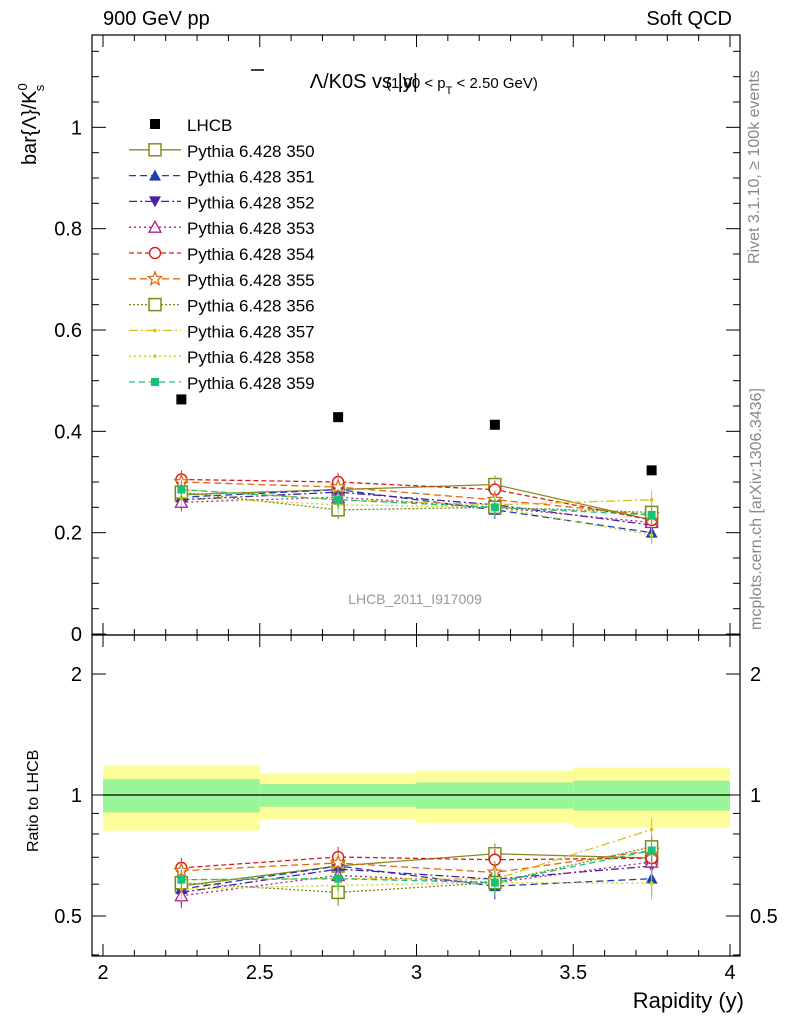 The image size is (786, 1024). What do you see at coordinates (416, 798) in the screenshot?
I see `ratio-uncertainty-bands` at bounding box center [416, 798].